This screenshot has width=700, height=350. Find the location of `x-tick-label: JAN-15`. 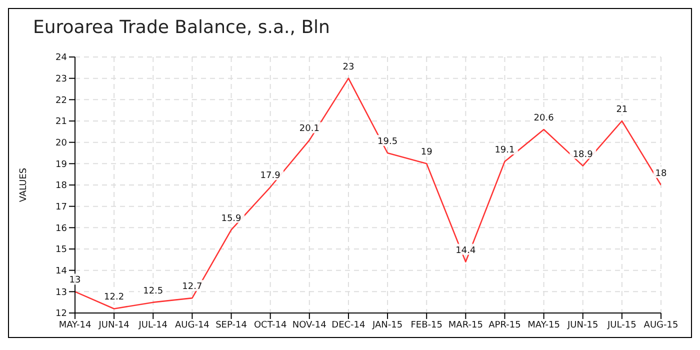

x-tick-label: JAN-15 is located at coordinates (387, 325).